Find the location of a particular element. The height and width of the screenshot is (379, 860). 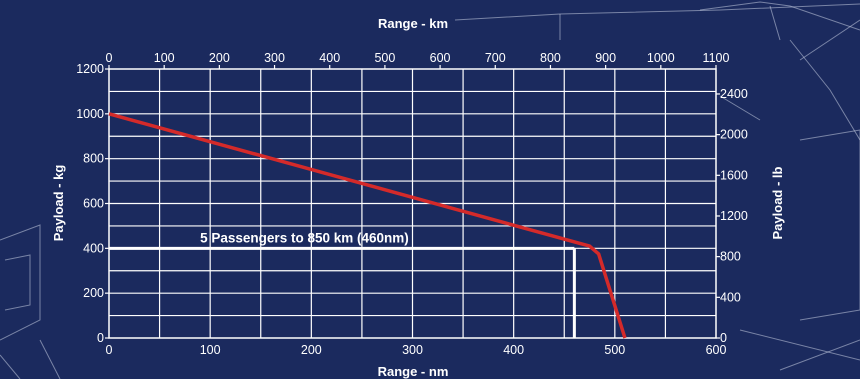

x-tick-label-km: 1000 is located at coordinates (661, 58).